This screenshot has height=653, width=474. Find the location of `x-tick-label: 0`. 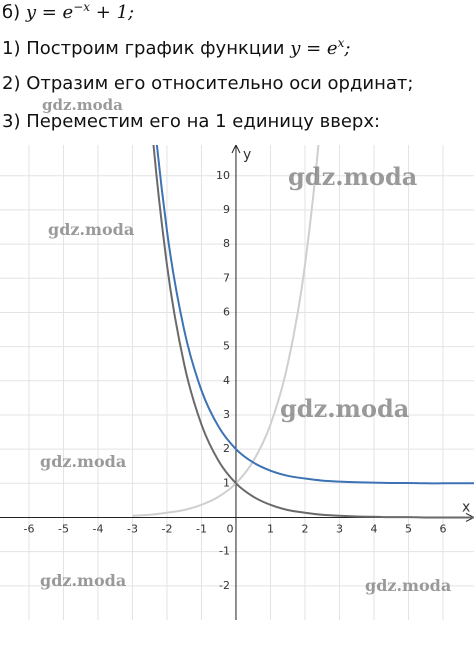

x-tick-label: 0 is located at coordinates (229, 528).